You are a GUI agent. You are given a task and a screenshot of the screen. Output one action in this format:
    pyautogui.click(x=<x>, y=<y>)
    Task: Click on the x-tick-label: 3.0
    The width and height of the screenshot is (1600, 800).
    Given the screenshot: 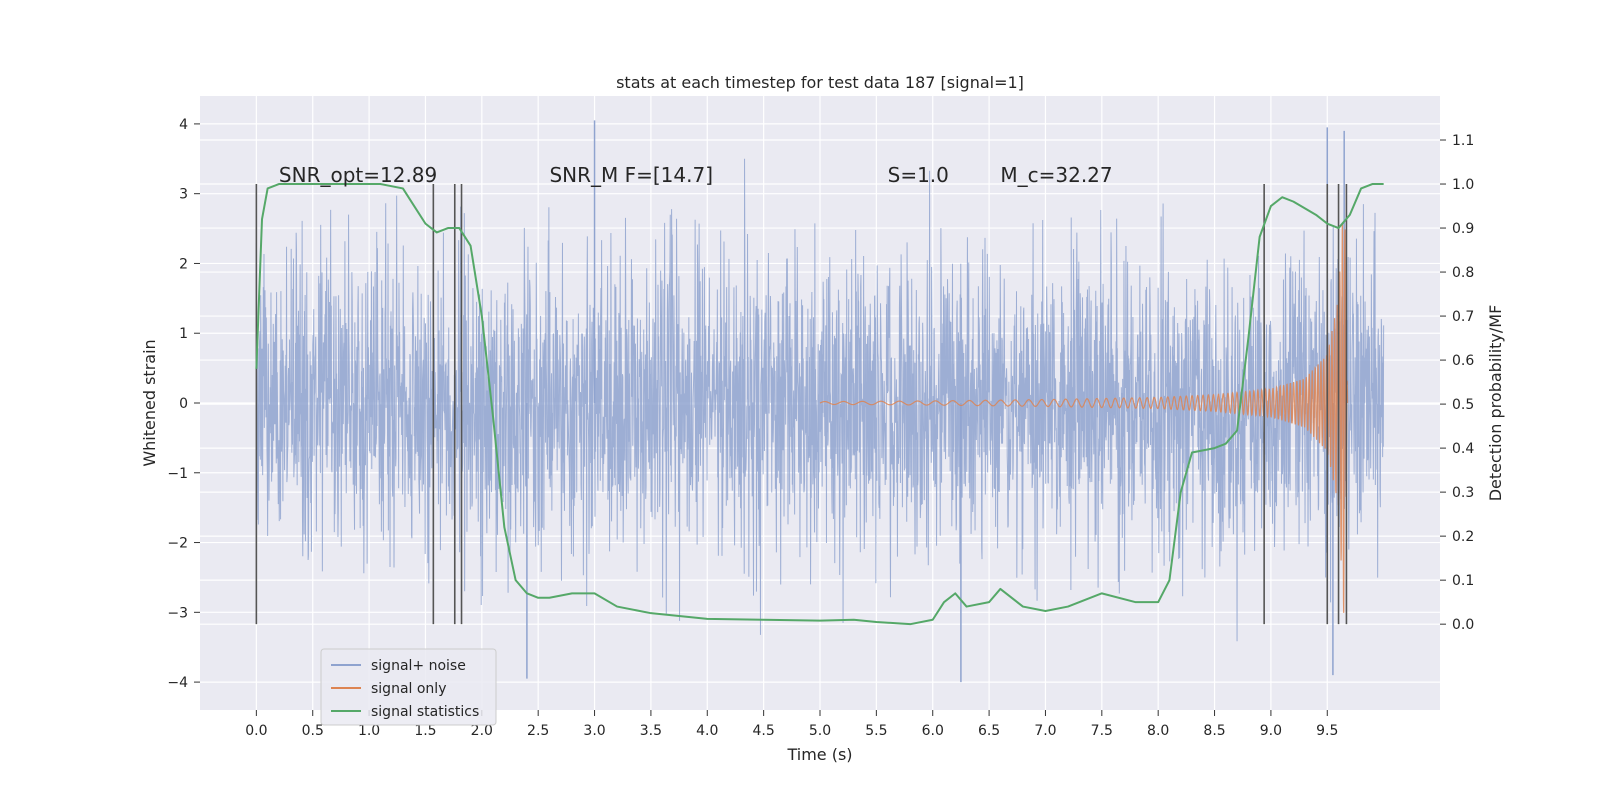 What is the action you would take?
    pyautogui.click(x=594, y=731)
    